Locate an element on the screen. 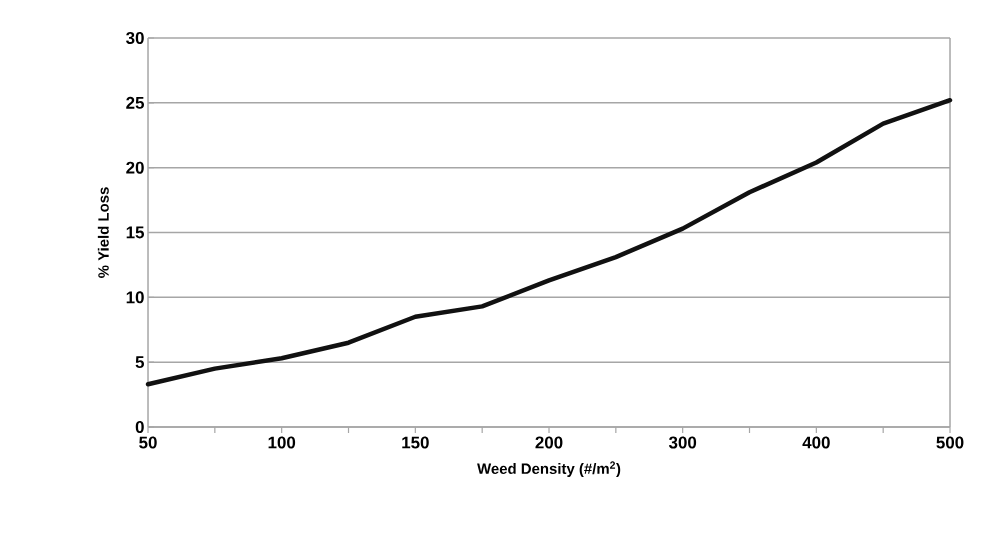  x-axis-title: Weed Density (#/m$^{2}$) is located at coordinates (549, 469).